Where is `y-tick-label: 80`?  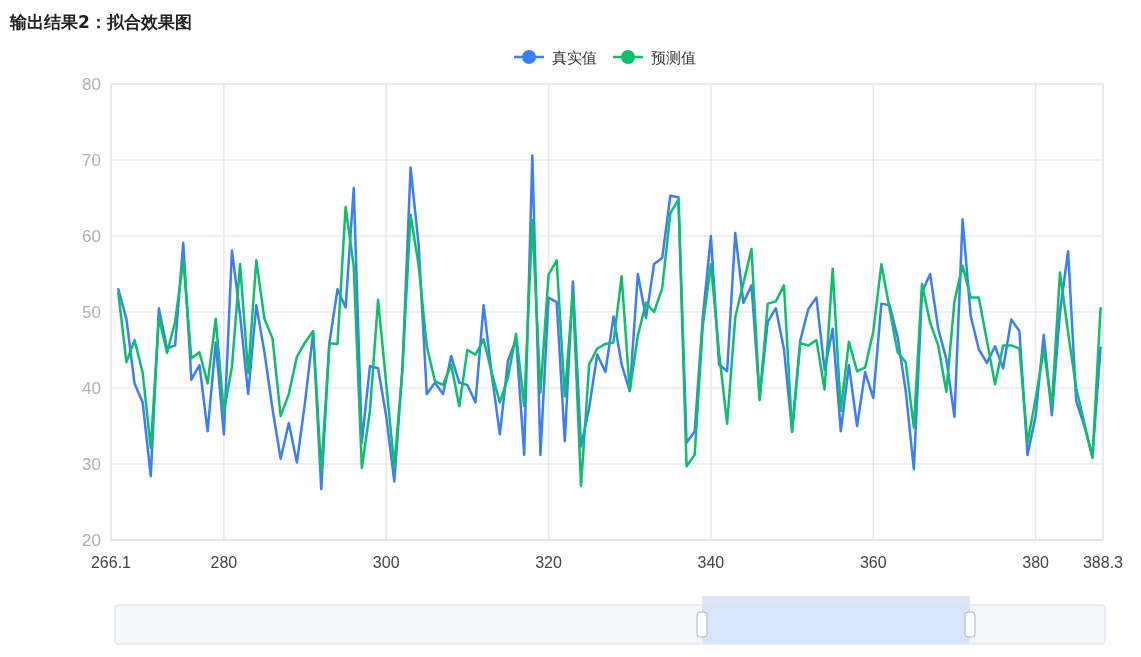
y-tick-label: 80 is located at coordinates (91, 84).